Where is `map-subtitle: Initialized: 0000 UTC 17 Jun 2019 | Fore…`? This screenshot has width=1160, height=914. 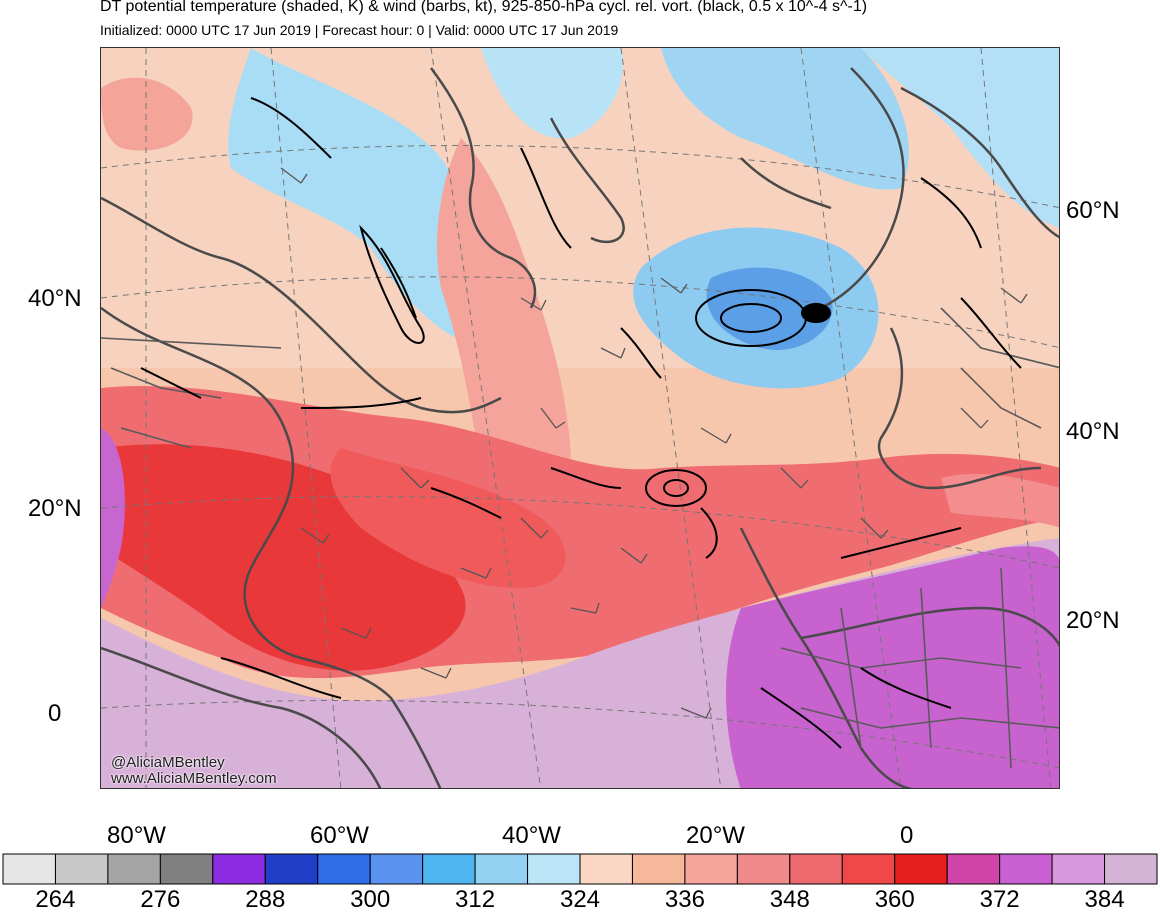
map-subtitle: Initialized: 0000 UTC 17 Jun 2019 | Fore… is located at coordinates (359, 30).